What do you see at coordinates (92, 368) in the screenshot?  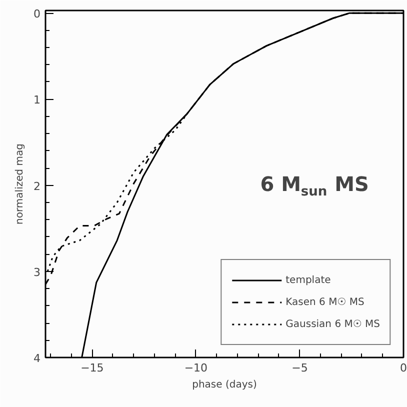 I see `x-tick-label: −15` at bounding box center [92, 368].